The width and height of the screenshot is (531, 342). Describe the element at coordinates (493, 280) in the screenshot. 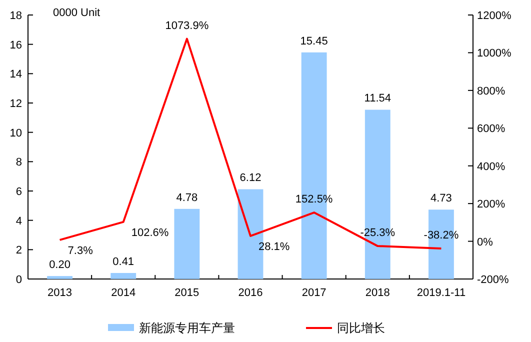

I see `y2-tick-label: -200%` at that location.